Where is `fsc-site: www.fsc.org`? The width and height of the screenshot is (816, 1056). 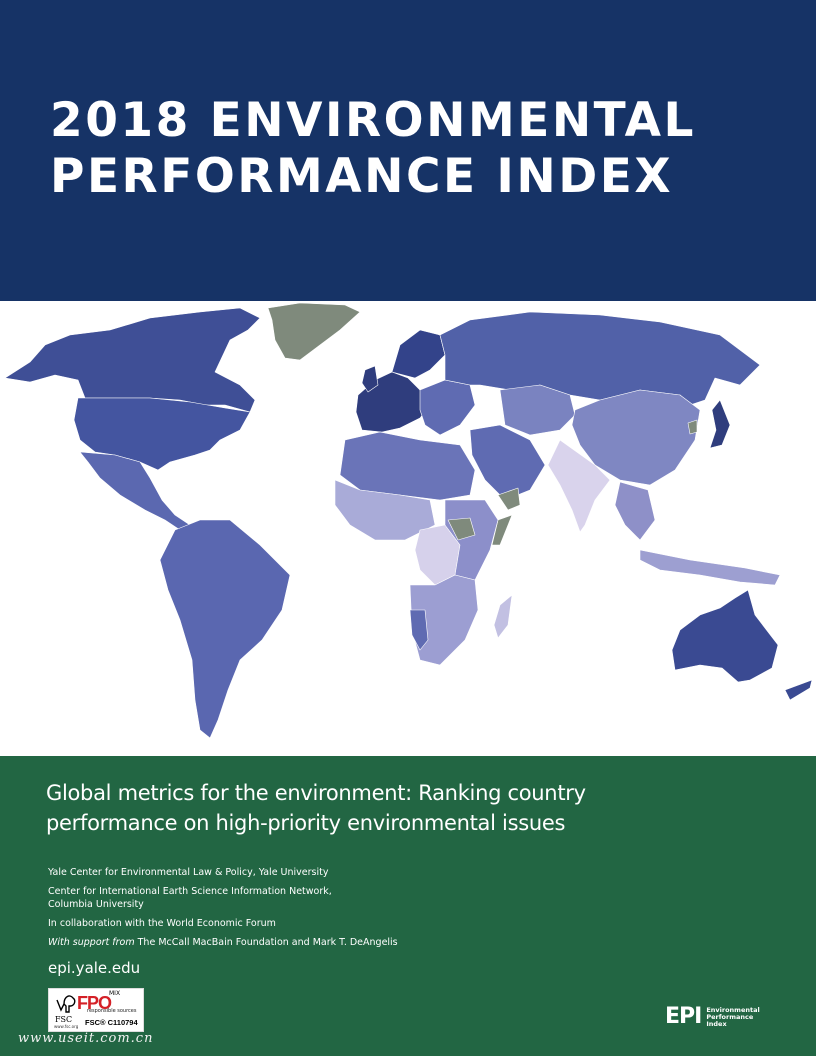 fsc-site: www.fsc.org is located at coordinates (66, 1026).